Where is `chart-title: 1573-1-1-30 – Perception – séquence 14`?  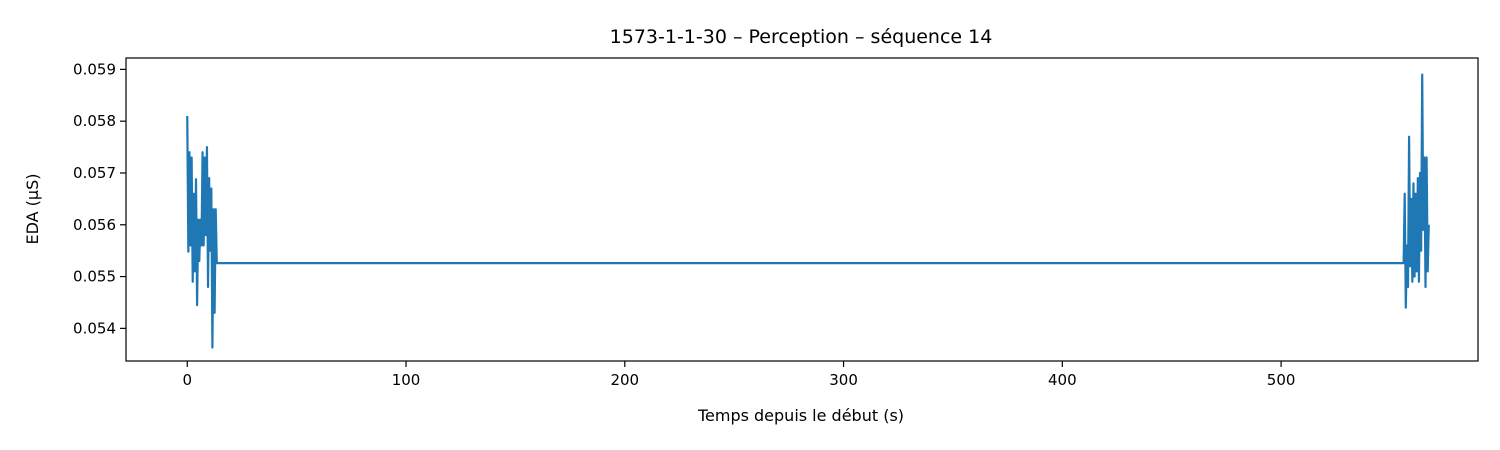 chart-title: 1573-1-1-30 – Perception – séquence 14 is located at coordinates (801, 37).